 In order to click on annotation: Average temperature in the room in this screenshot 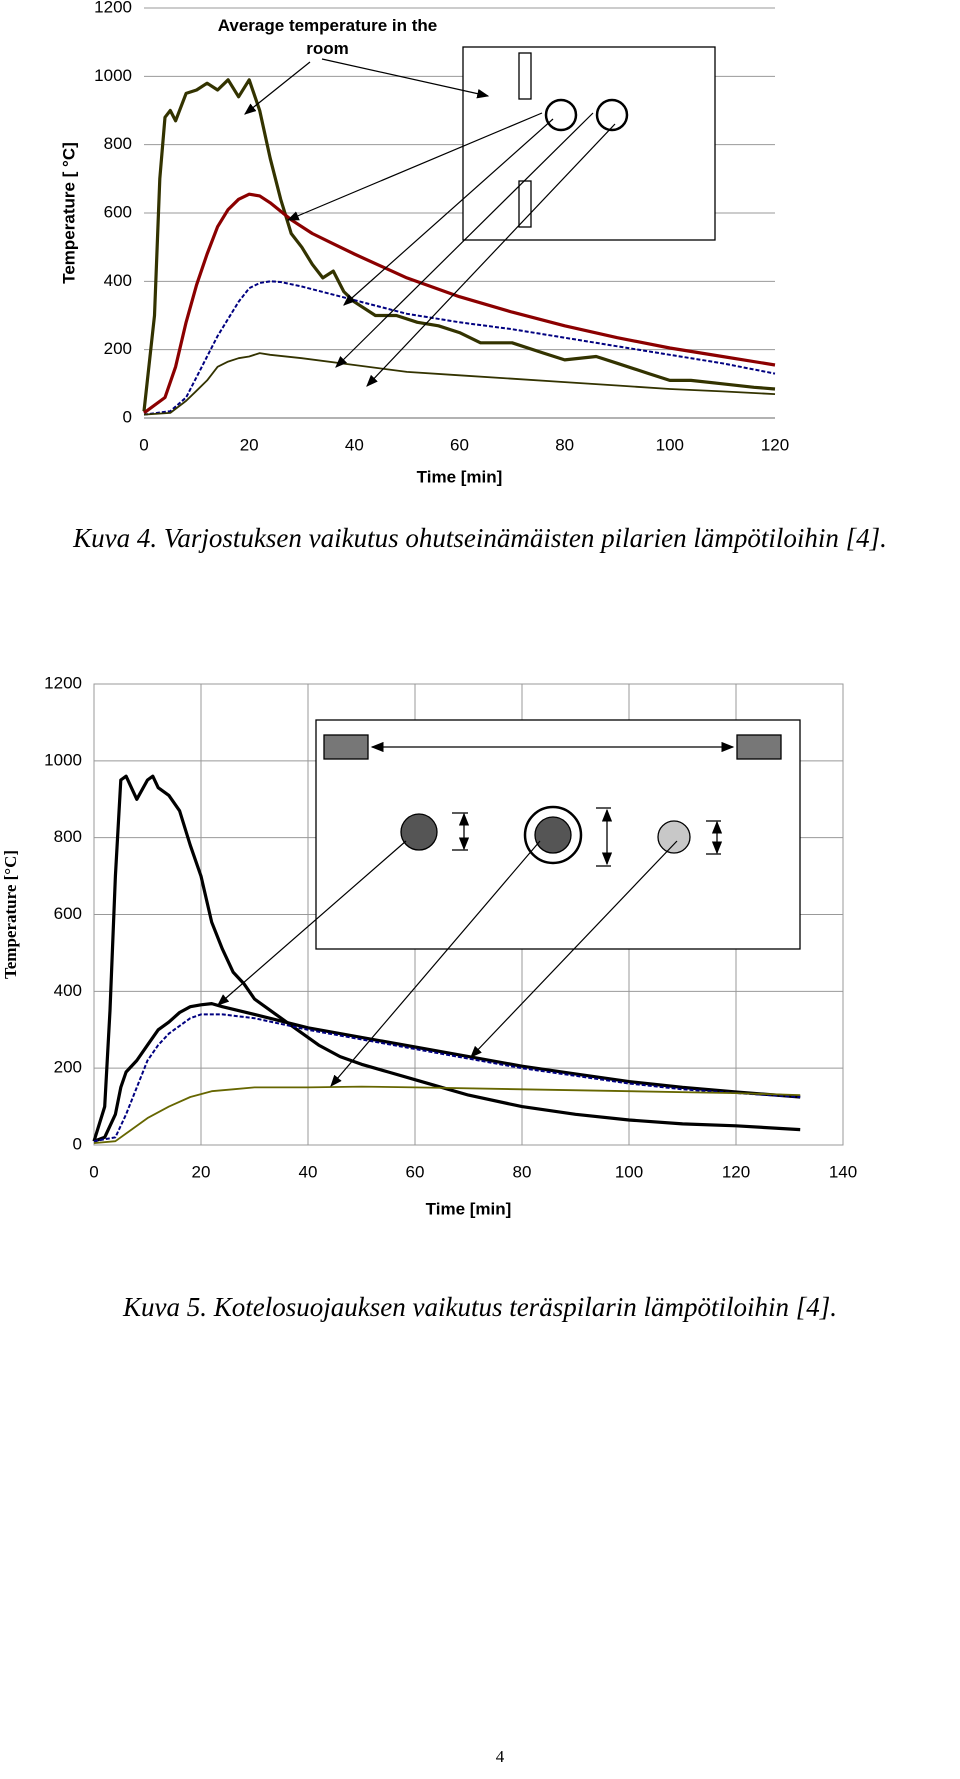, I will do `click(327, 37)`.